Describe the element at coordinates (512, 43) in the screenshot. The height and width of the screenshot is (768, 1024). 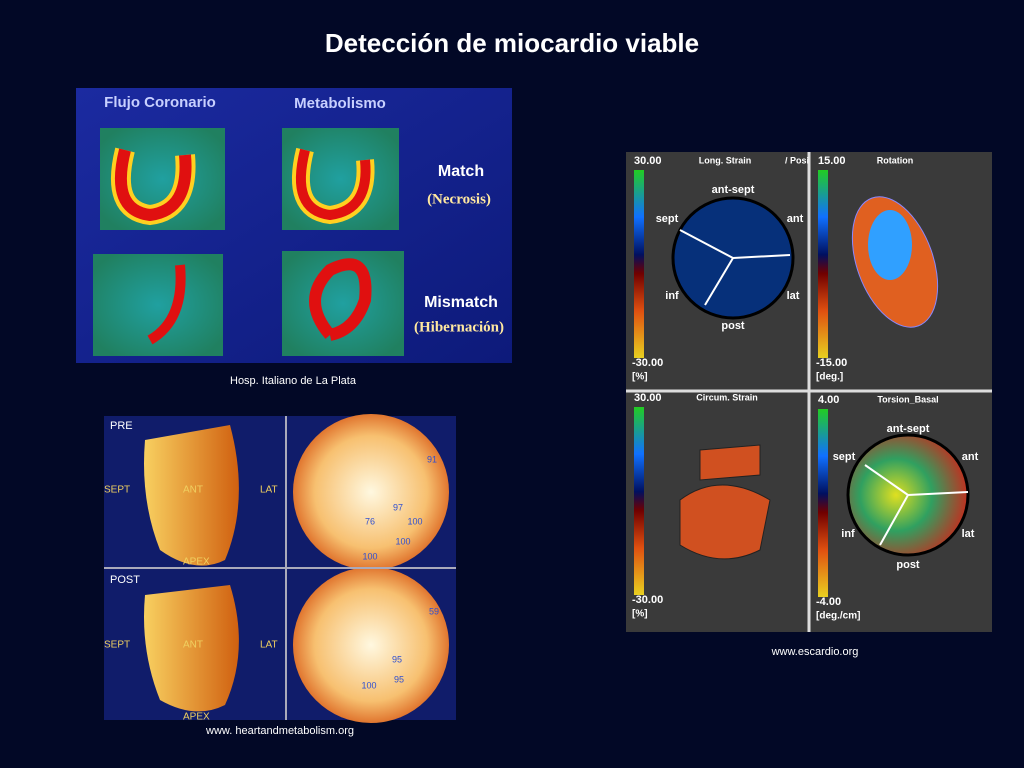
I see `slide-title: Detección de miocardio viable` at that location.